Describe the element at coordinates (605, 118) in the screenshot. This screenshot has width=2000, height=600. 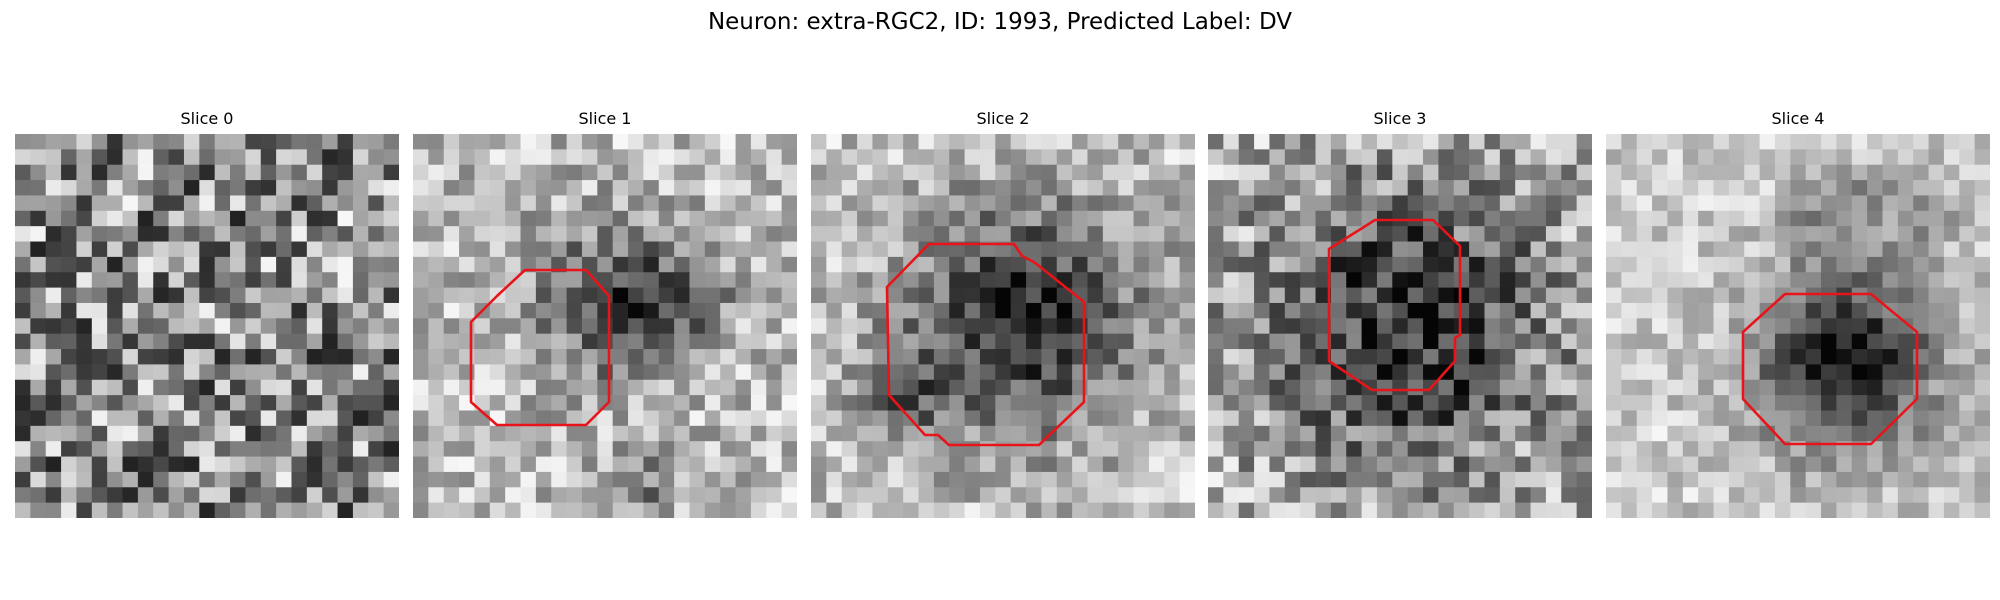
I see `slice-title: Slice 1` at that location.